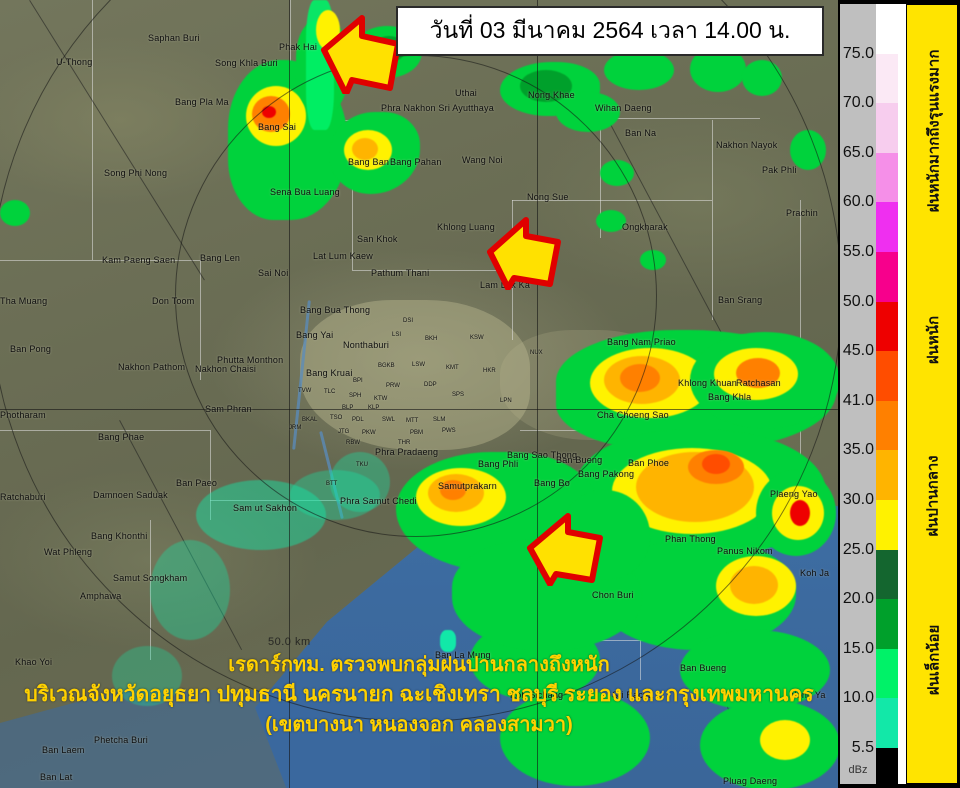 This screenshot has height=788, width=960. I want to click on map-place-label: Prachin, so click(802, 213).